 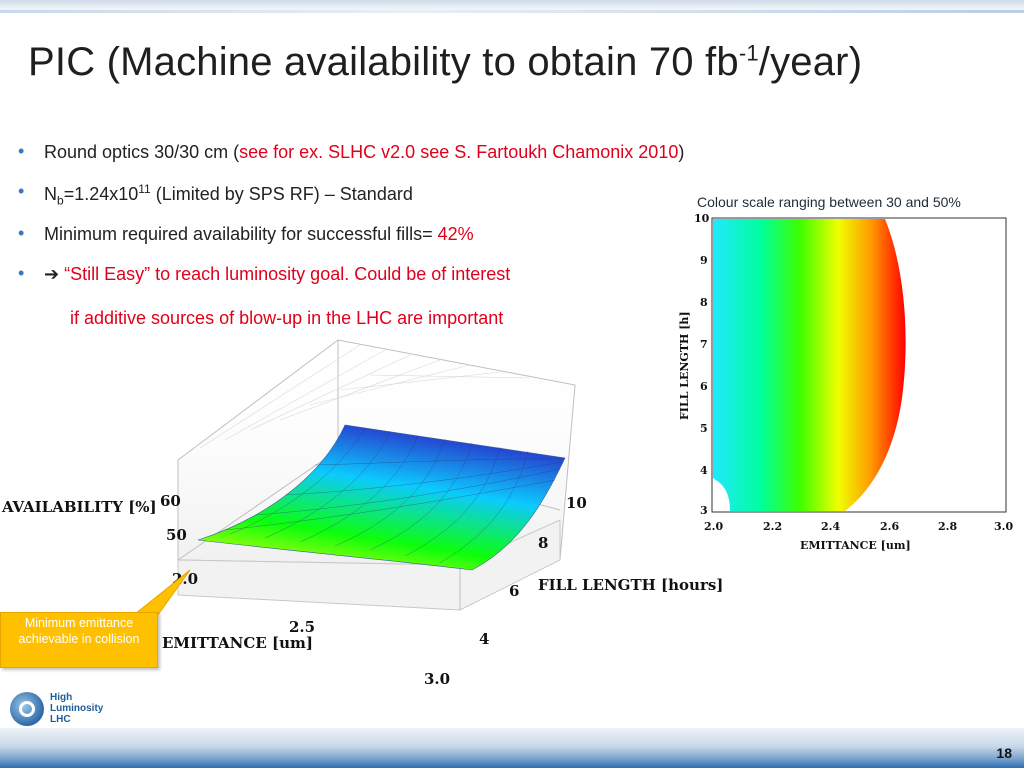 I want to click on heatmap-y-tick-5: 5, so click(x=704, y=428).